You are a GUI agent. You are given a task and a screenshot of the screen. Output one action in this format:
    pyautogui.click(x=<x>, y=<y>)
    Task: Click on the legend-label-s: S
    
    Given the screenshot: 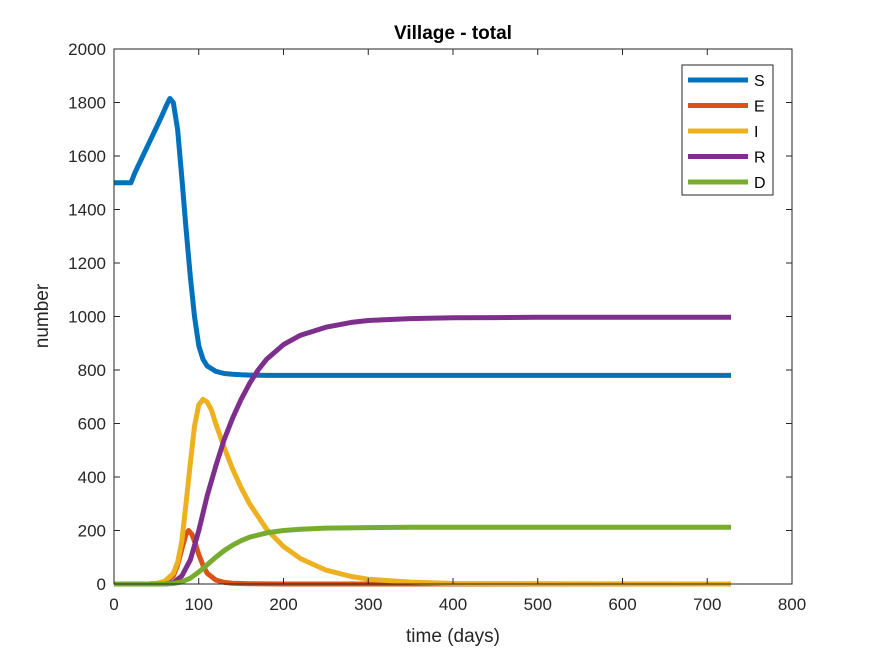 What is the action you would take?
    pyautogui.click(x=759, y=81)
    